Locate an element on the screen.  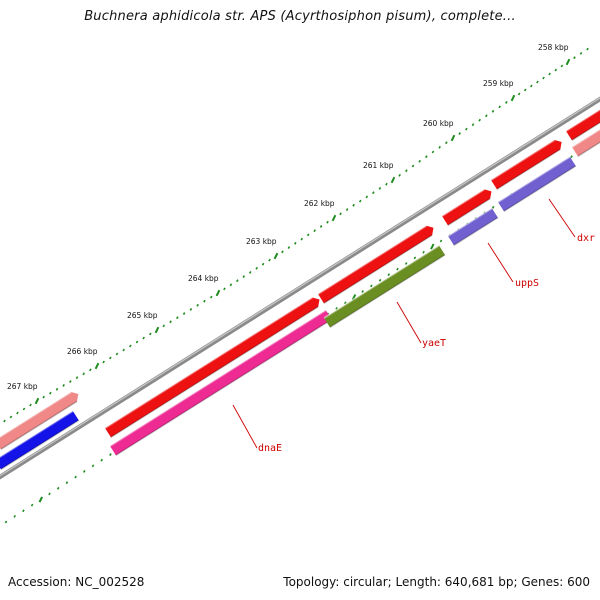
gene-feature-dxr is located at coordinates (537, 183).